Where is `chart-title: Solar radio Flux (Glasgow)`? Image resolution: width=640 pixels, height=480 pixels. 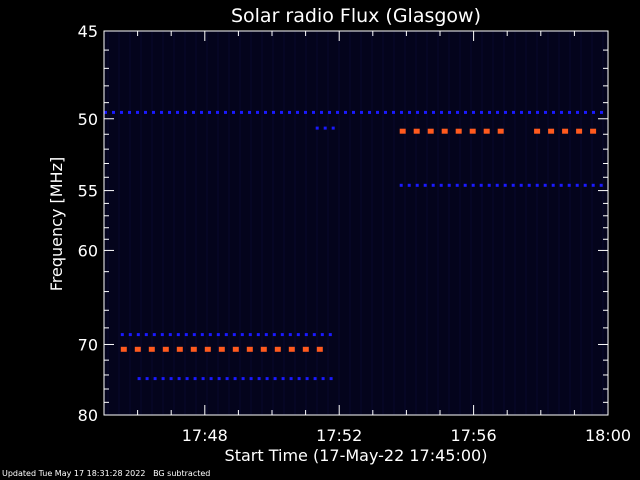
chart-title: Solar radio Flux (Glasgow) is located at coordinates (356, 16).